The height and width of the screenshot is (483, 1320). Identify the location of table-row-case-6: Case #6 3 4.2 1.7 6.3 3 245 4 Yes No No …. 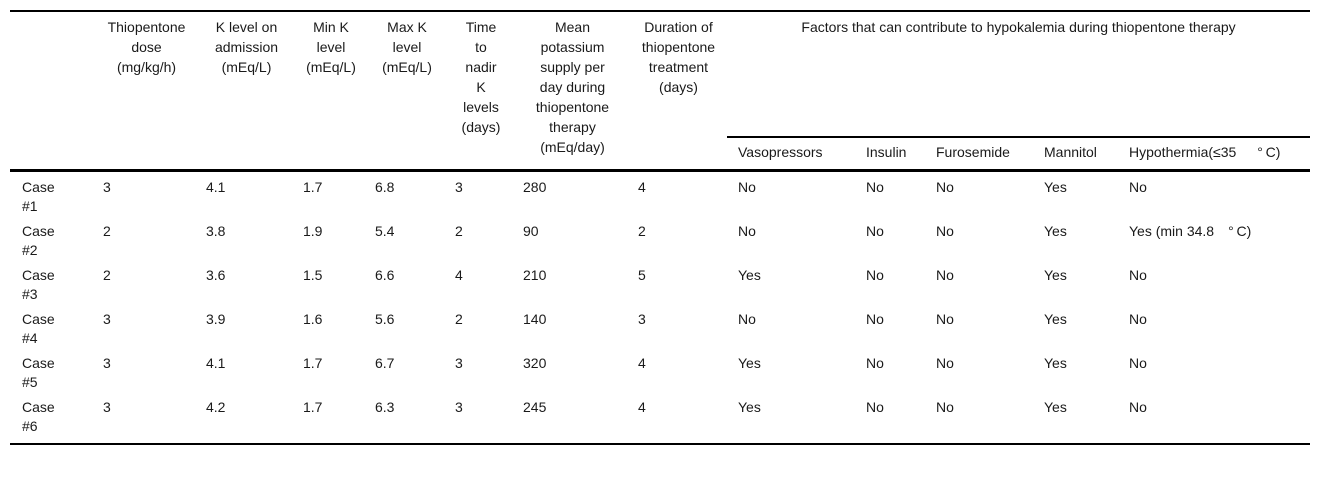
(660, 418).